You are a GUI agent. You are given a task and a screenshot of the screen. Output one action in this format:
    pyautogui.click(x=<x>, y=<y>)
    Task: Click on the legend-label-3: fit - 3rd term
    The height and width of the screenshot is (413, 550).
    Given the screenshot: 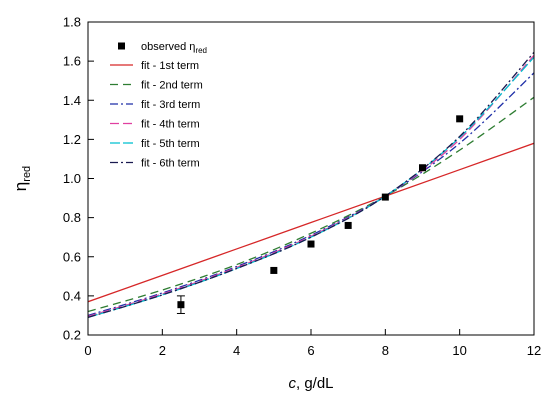 What is the action you would take?
    pyautogui.click(x=170, y=105)
    